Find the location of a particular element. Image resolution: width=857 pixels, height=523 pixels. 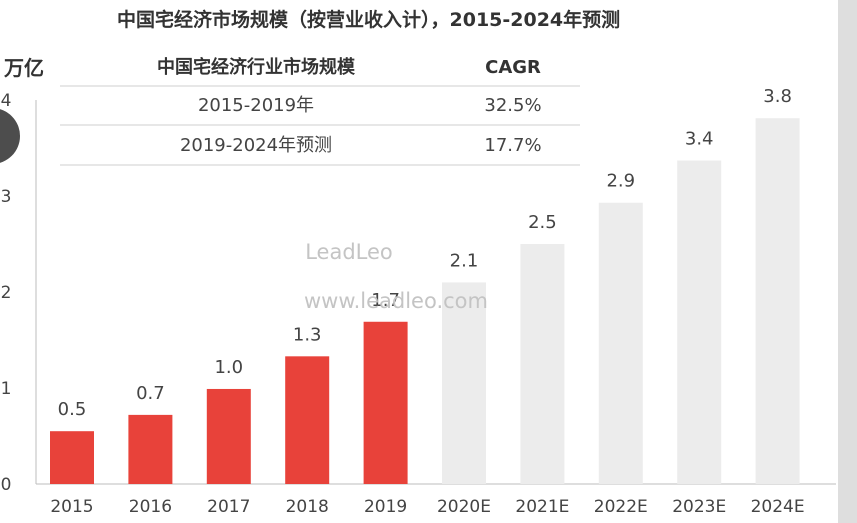

chart-title: 中国宅经济市场规模（按营业收入计），2015-2024年预测 is located at coordinates (368, 19).